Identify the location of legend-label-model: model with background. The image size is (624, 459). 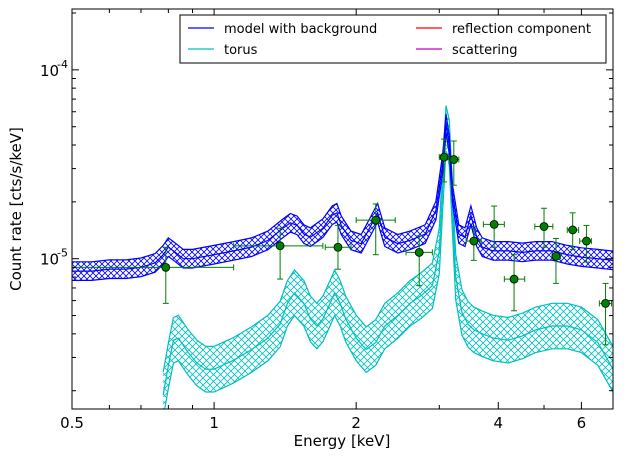
(300, 29).